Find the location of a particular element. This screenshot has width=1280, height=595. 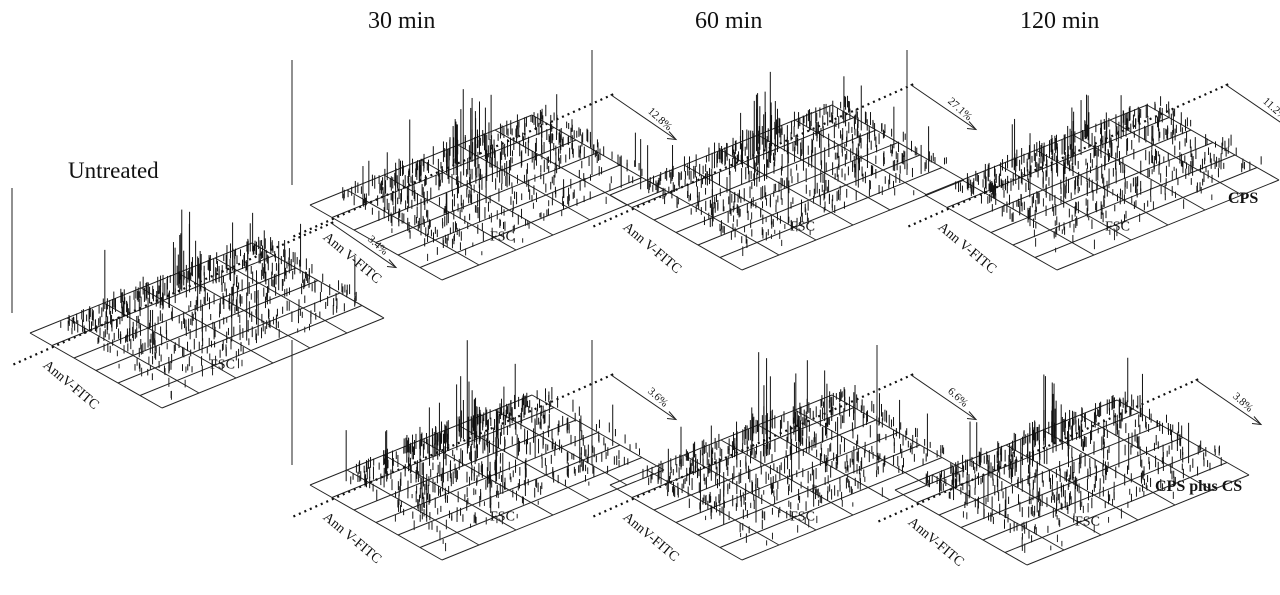

histogram-3d-cps-plus-cs-120min: 3.8% AnnV-FITC FSC is located at coordinates (1069, 457).